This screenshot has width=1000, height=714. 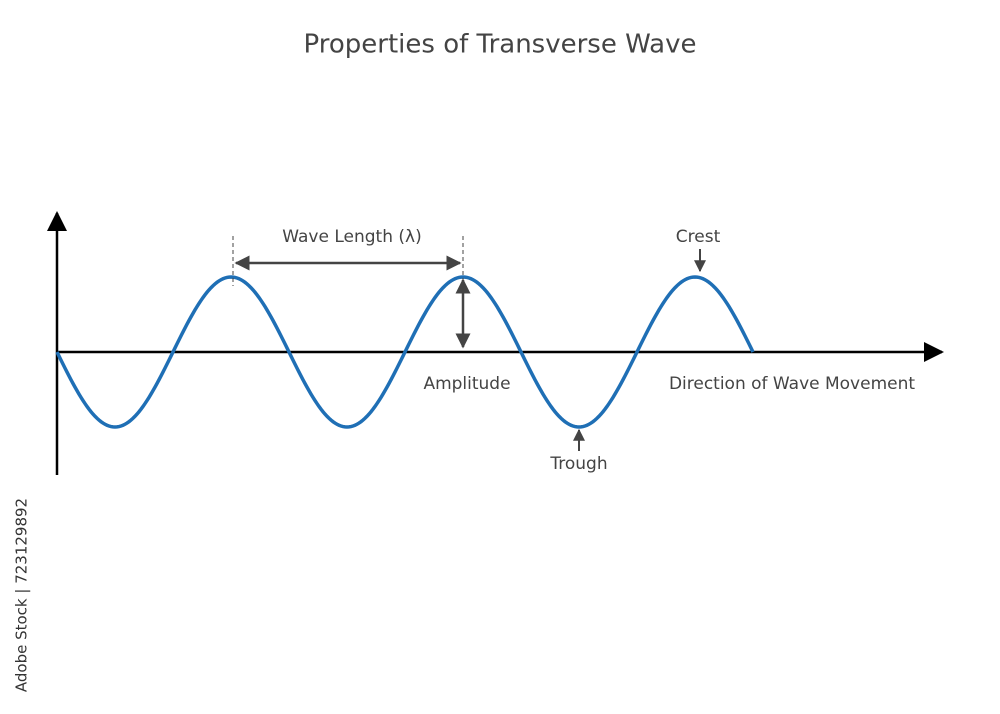 What do you see at coordinates (792, 384) in the screenshot?
I see `direction-label: Direction of Wave Movement` at bounding box center [792, 384].